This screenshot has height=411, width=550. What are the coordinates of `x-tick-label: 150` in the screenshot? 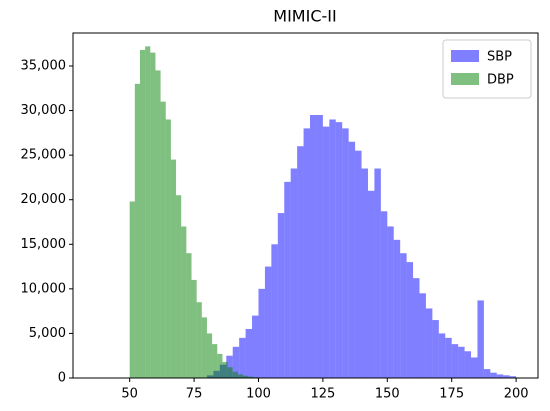 It's located at (387, 394).